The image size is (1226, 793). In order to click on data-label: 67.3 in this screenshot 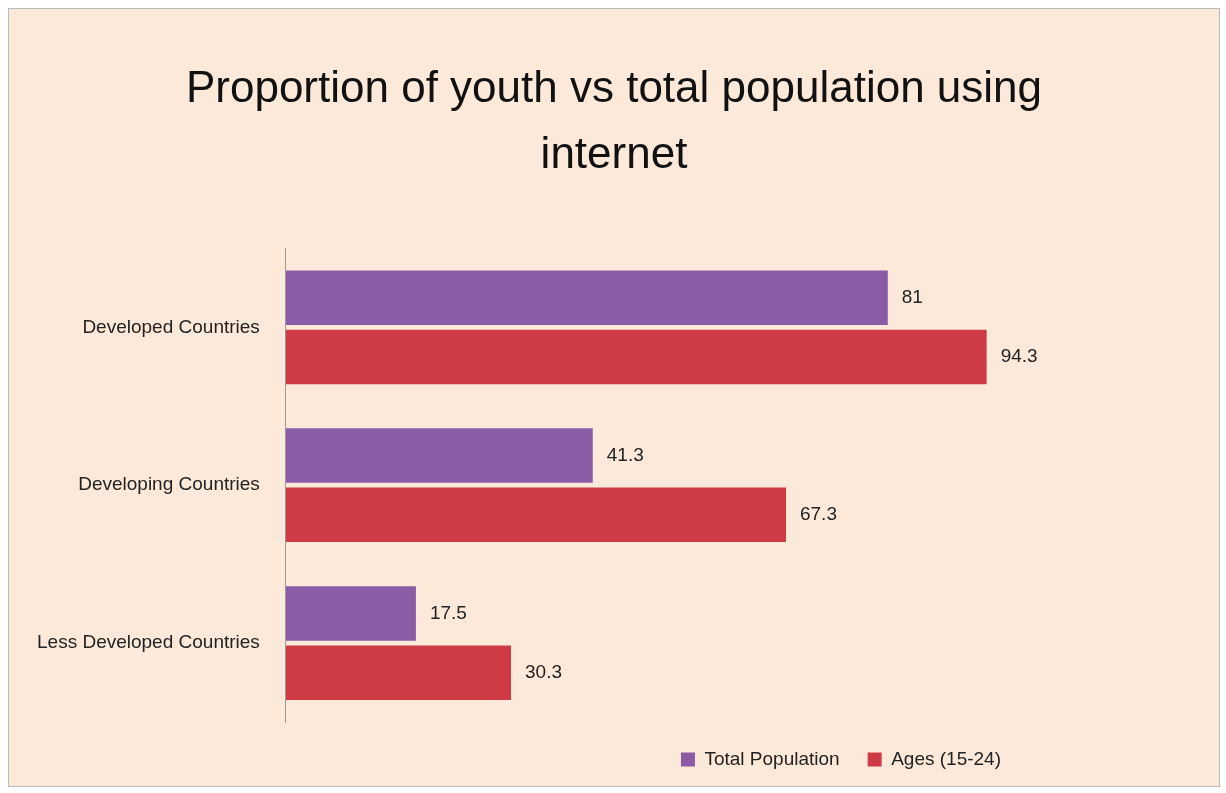, I will do `click(818, 514)`.